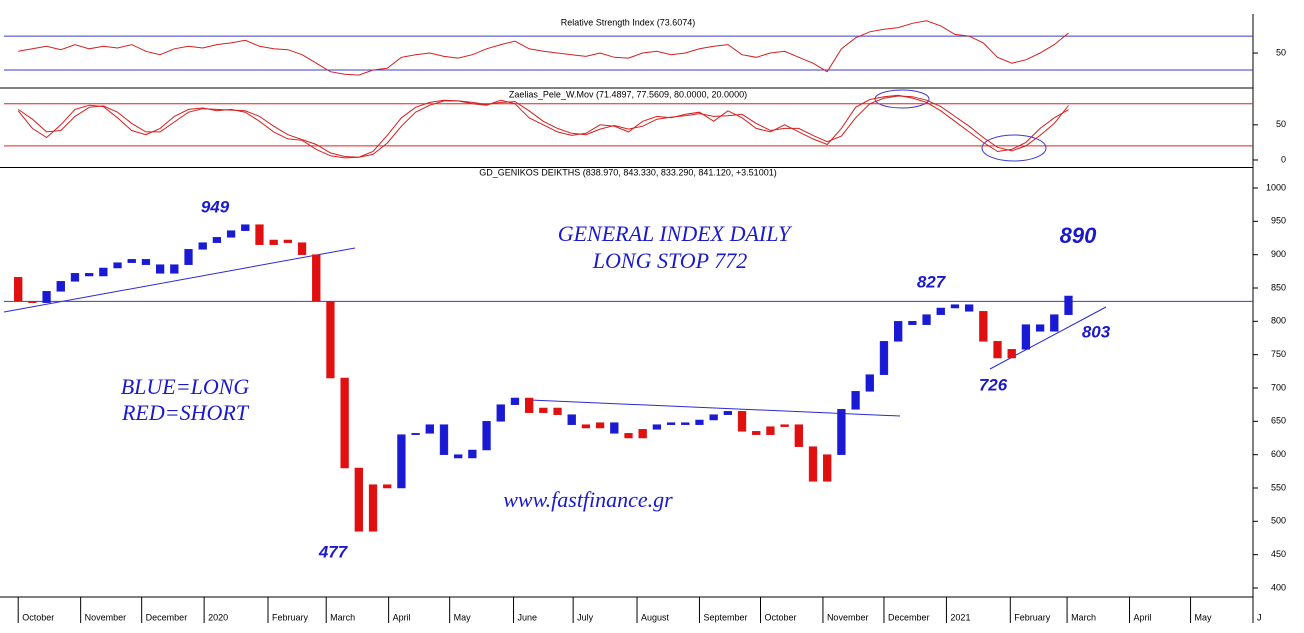 The height and width of the screenshot is (633, 1304). What do you see at coordinates (1278, 487) in the screenshot?
I see `y-tick-label: 550` at bounding box center [1278, 487].